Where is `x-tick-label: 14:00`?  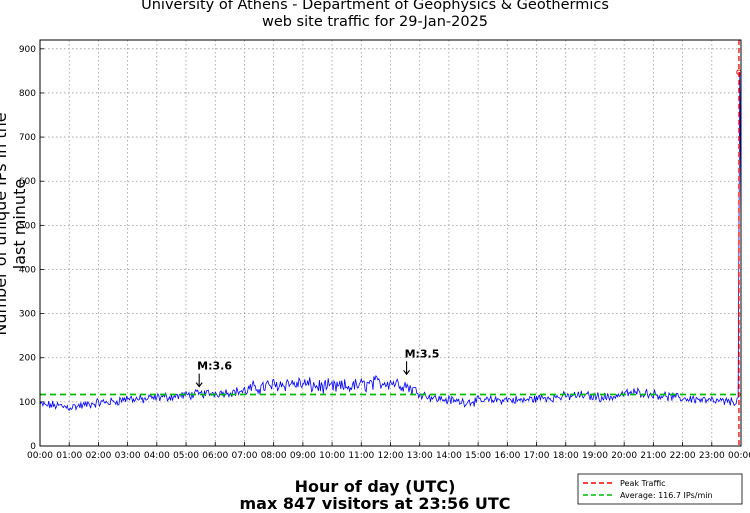
x-tick-label: 14:00 is located at coordinates (449, 456).